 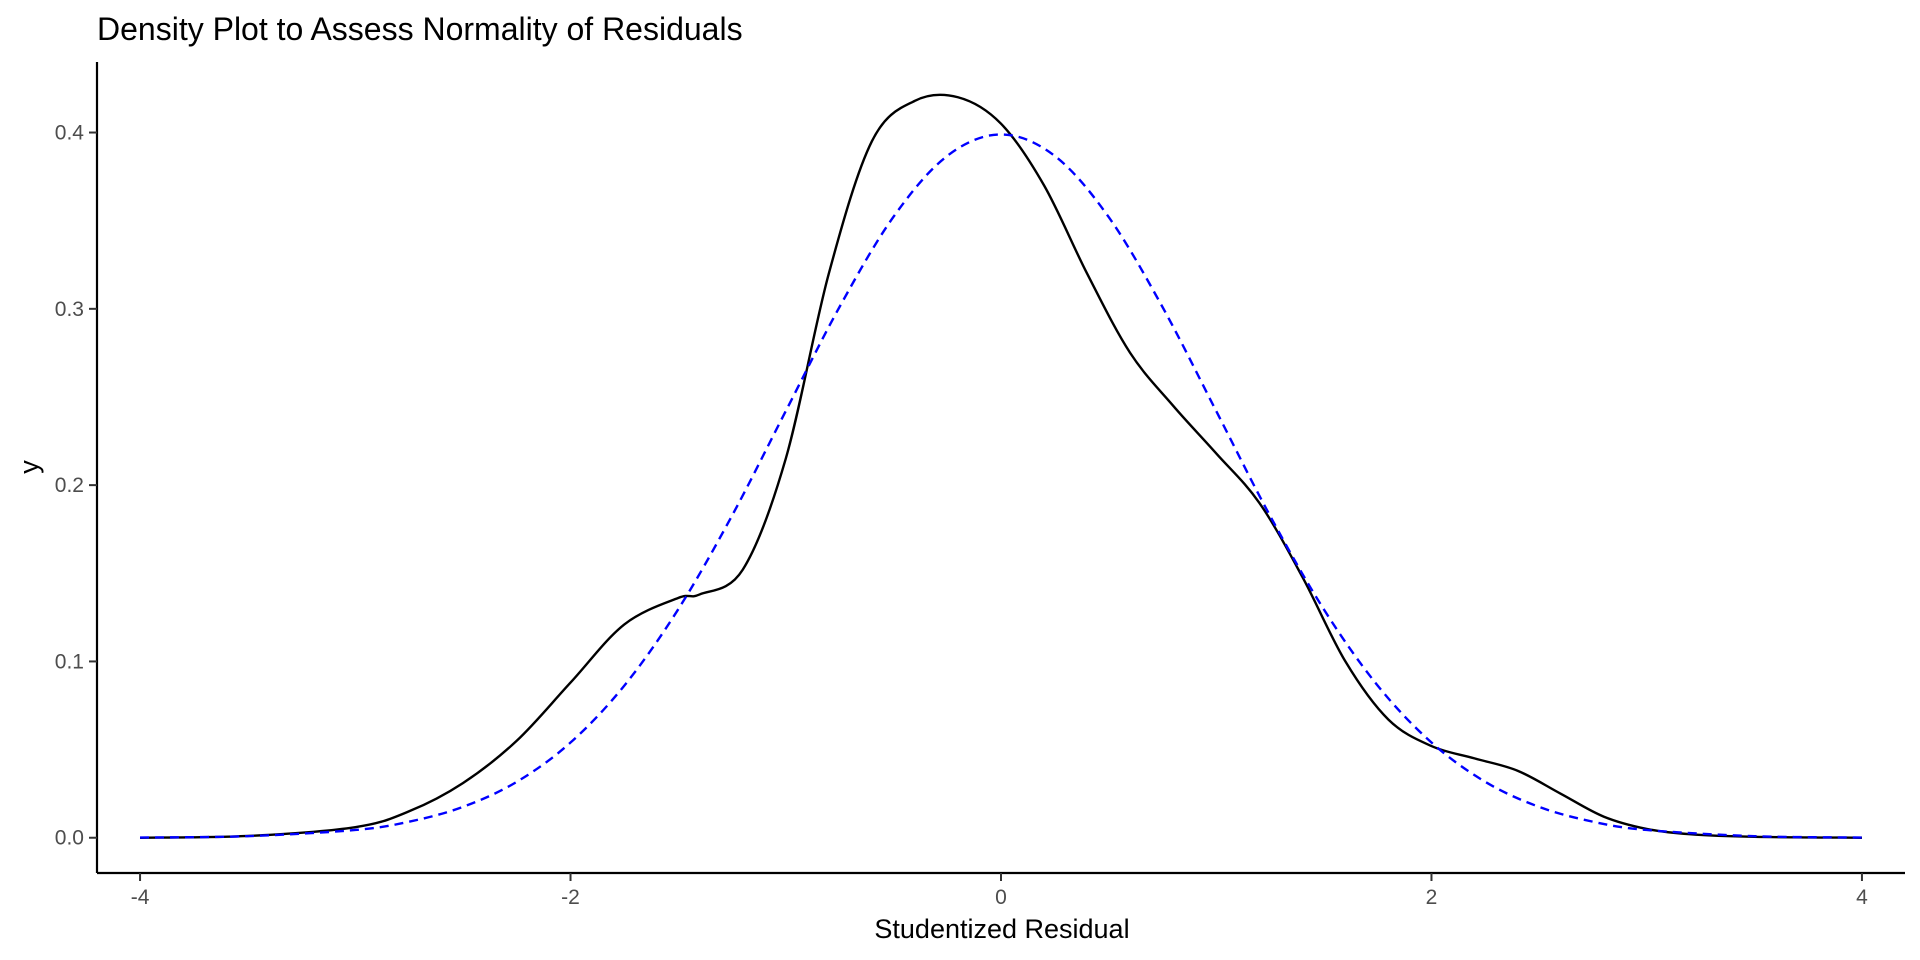 I want to click on x-tick-label: 4, so click(x=1862, y=897).